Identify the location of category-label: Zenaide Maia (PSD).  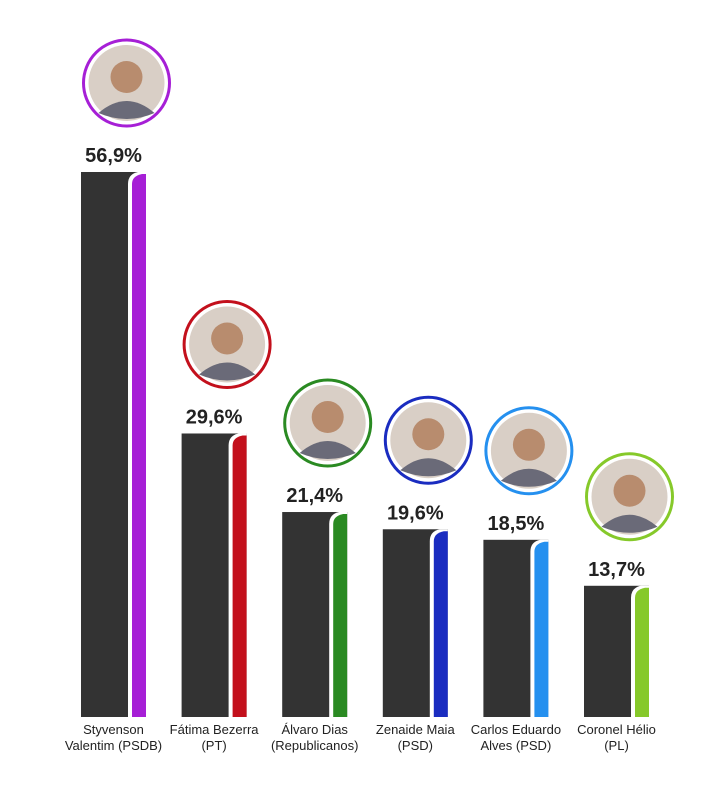
(415, 737).